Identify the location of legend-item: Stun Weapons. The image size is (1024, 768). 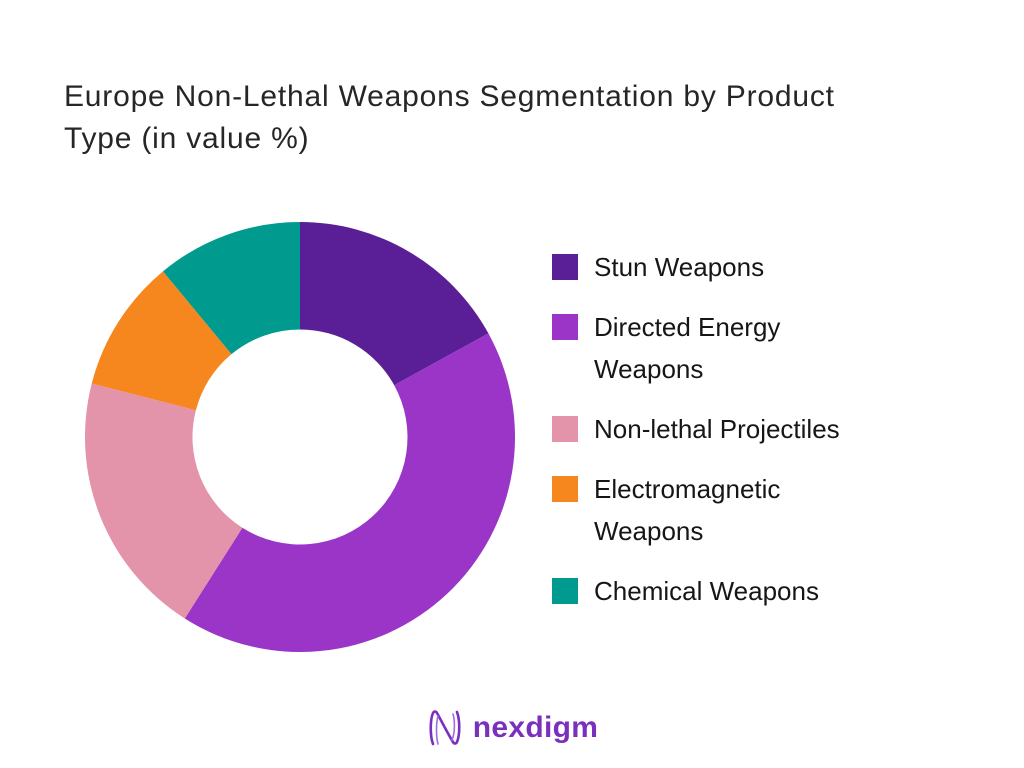
(722, 267).